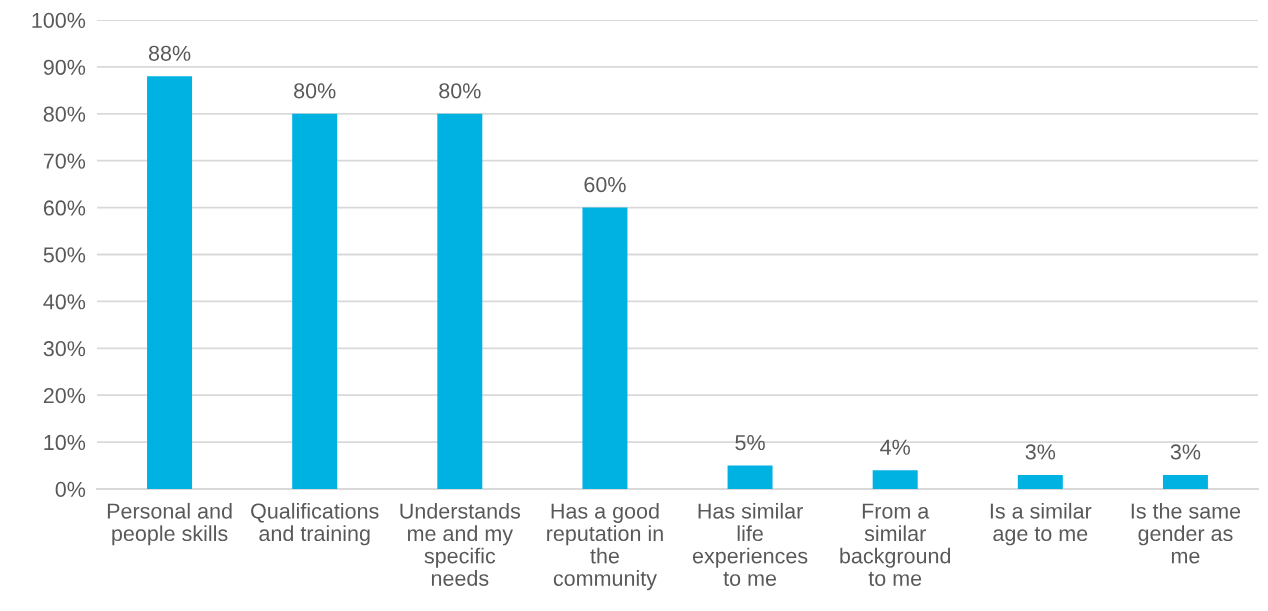 This screenshot has height=611, width=1268. What do you see at coordinates (64, 208) in the screenshot?
I see `y-tick-label: 60%` at bounding box center [64, 208].